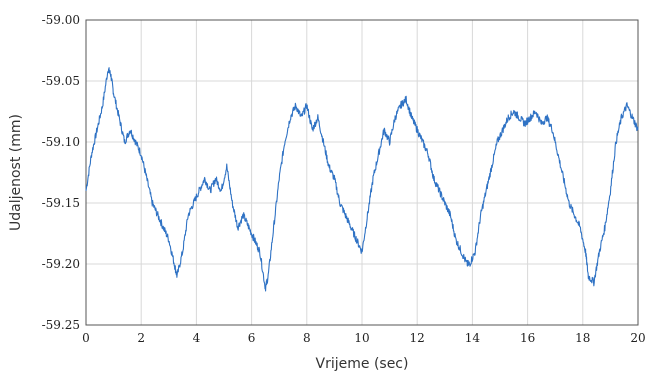 This screenshot has width=646, height=374. Describe the element at coordinates (197, 338) in the screenshot. I see `x-tick-label: 4` at that location.